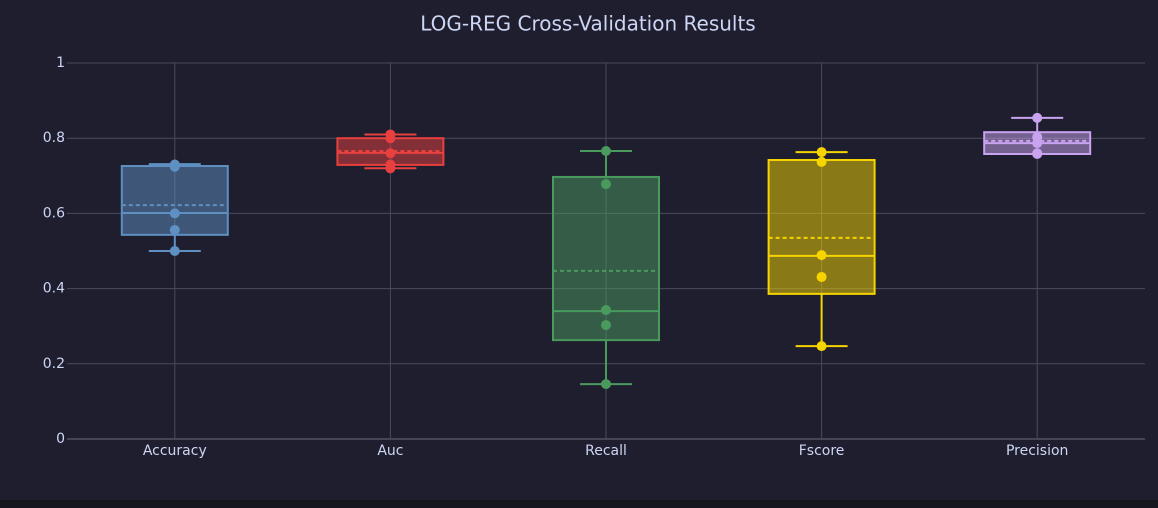 Image resolution: width=1158 pixels, height=508 pixels. I want to click on x-tick-label: Fscore, so click(822, 451).